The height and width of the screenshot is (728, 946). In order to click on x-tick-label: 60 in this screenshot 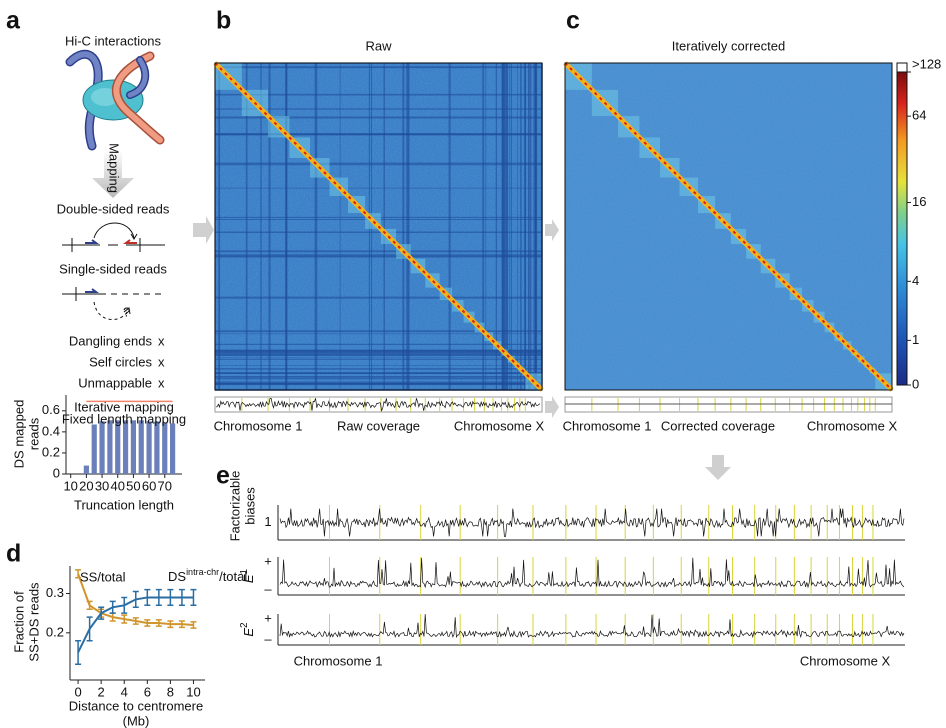, I will do `click(149, 485)`.